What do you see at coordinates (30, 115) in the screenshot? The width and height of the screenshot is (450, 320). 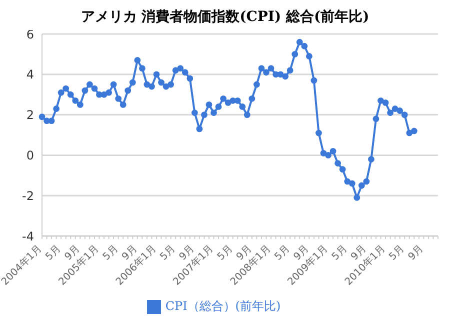 I see `y-tick-label: 2` at bounding box center [30, 115].